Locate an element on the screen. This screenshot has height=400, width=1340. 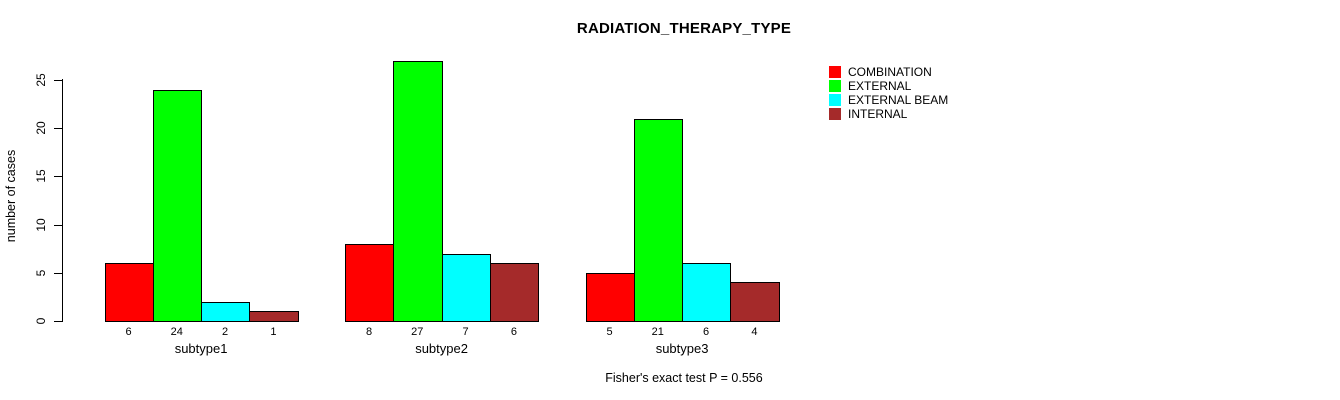
combination-legend-swatch-icon is located at coordinates (835, 72).